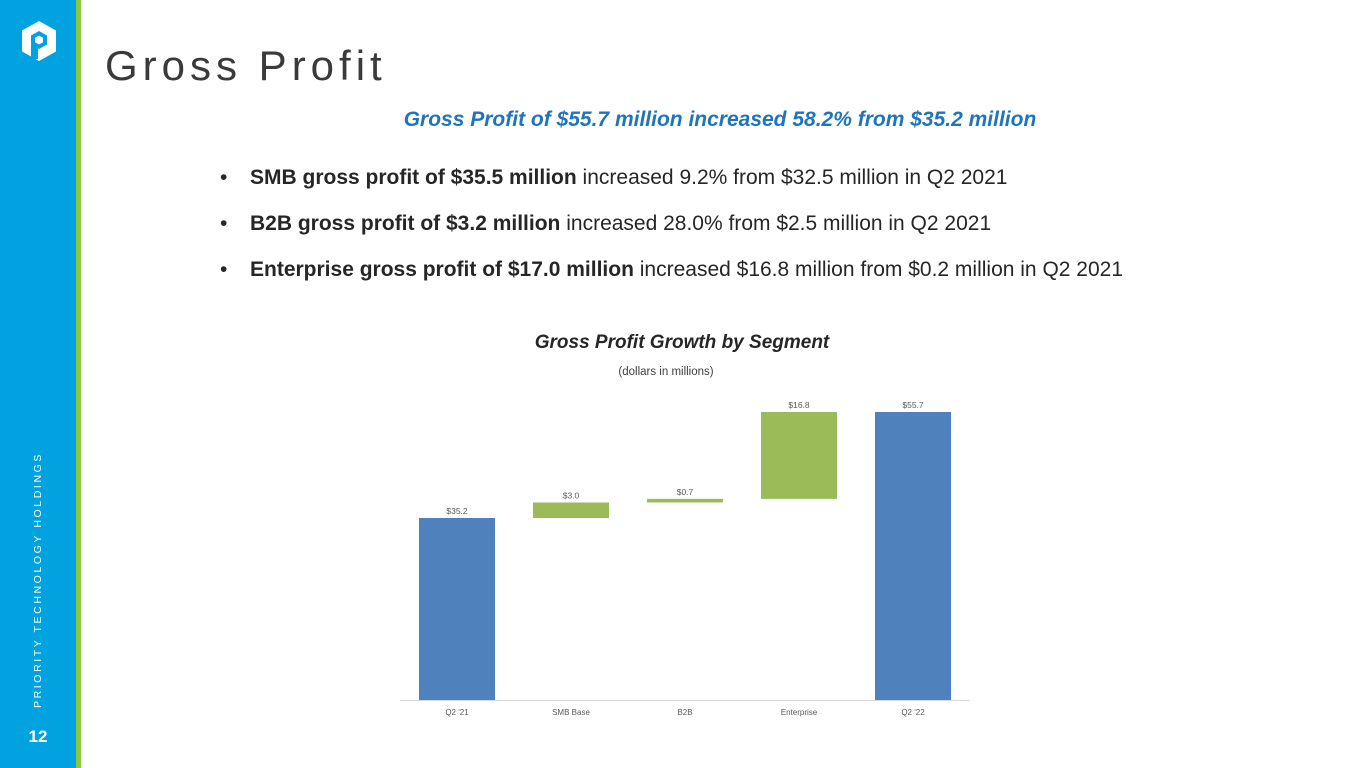 Image resolution: width=1365 pixels, height=768 pixels. What do you see at coordinates (666, 372) in the screenshot?
I see `chart-subtitle: (dollars in millions)` at bounding box center [666, 372].